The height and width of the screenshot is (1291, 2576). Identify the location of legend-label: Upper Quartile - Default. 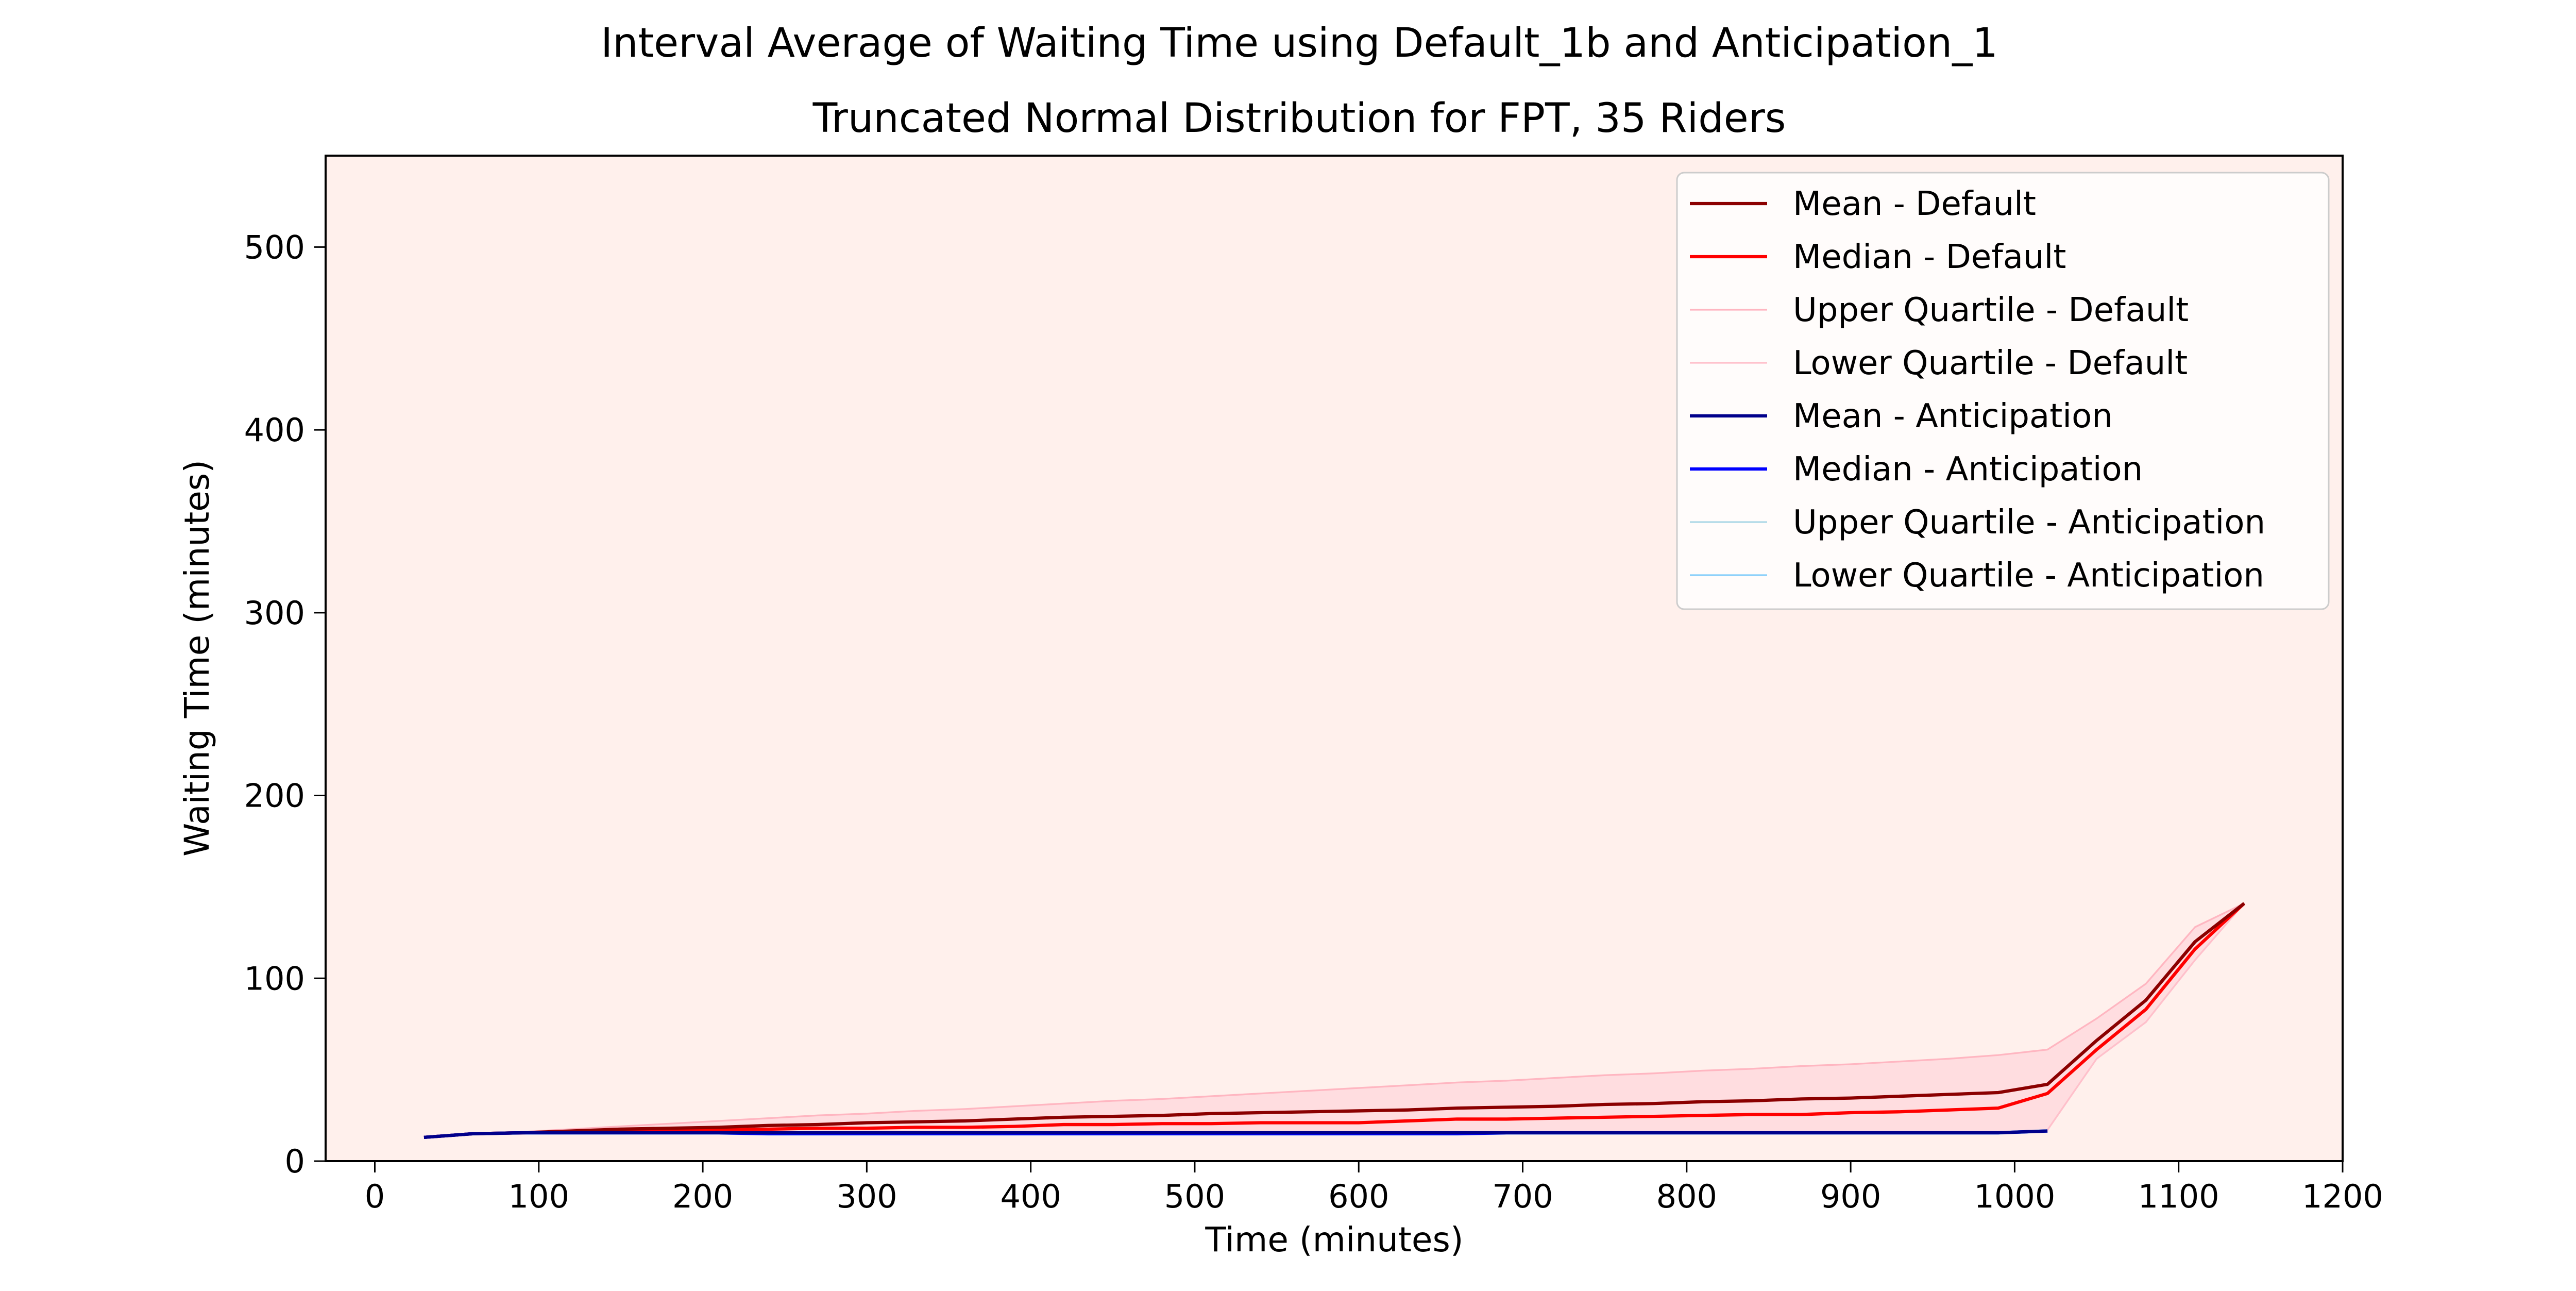
(1991, 310).